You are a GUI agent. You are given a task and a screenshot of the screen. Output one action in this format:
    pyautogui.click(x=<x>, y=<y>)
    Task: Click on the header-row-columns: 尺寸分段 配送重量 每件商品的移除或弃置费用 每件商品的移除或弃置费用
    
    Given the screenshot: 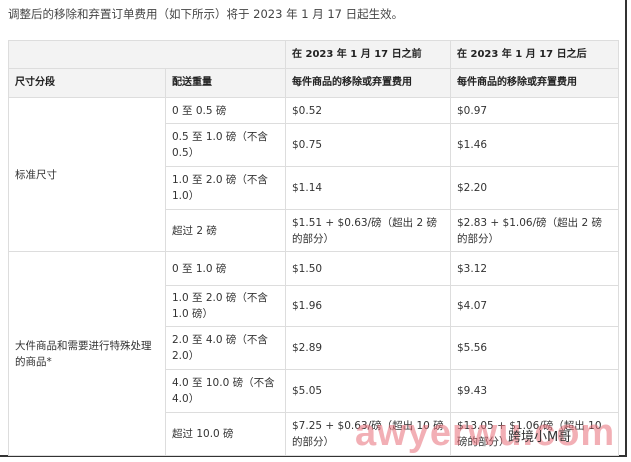 What is the action you would take?
    pyautogui.click(x=313, y=83)
    